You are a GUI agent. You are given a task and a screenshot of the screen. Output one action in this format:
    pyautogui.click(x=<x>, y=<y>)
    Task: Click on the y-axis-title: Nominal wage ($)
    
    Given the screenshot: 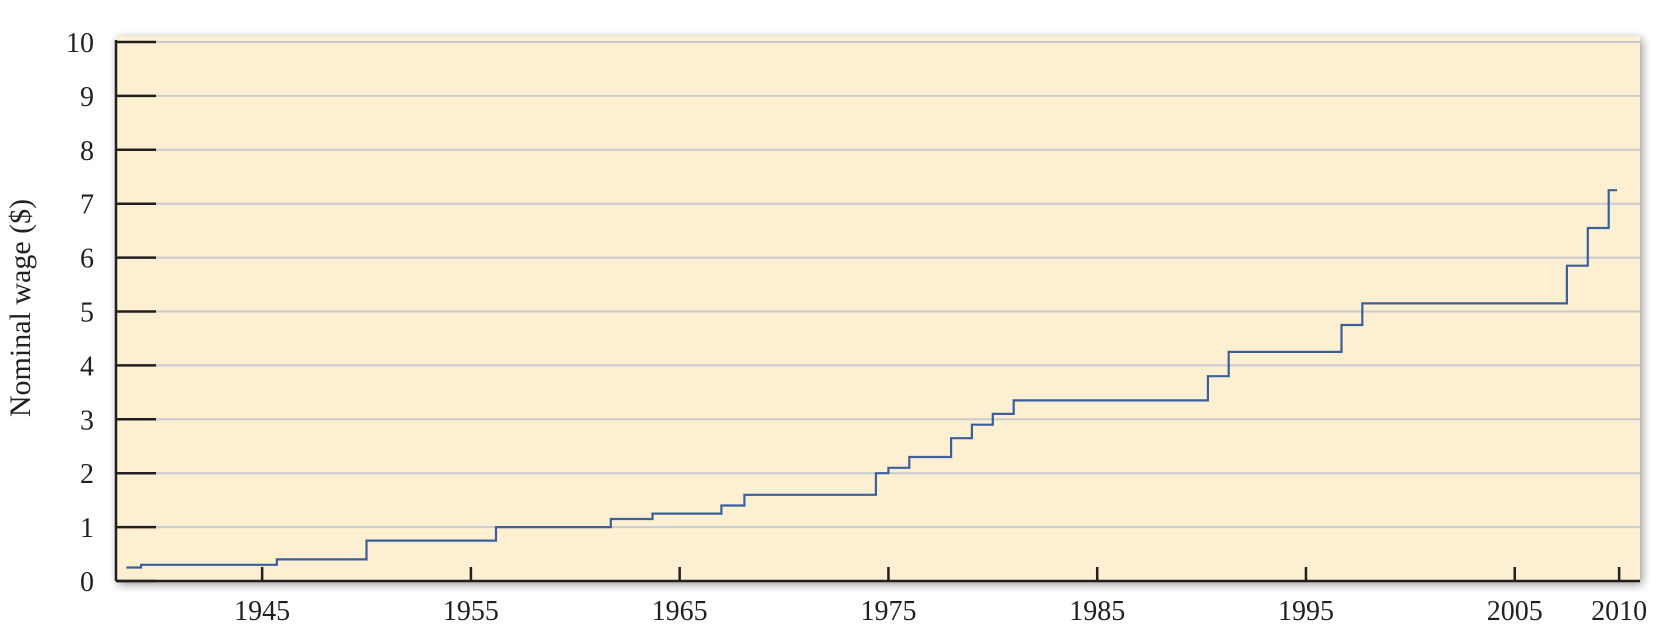 What is the action you would take?
    pyautogui.click(x=20, y=308)
    